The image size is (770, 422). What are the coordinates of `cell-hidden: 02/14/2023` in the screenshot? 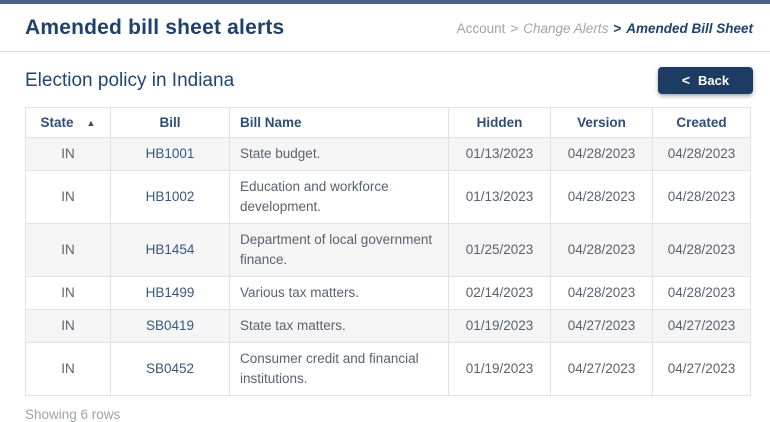 It's located at (499, 293).